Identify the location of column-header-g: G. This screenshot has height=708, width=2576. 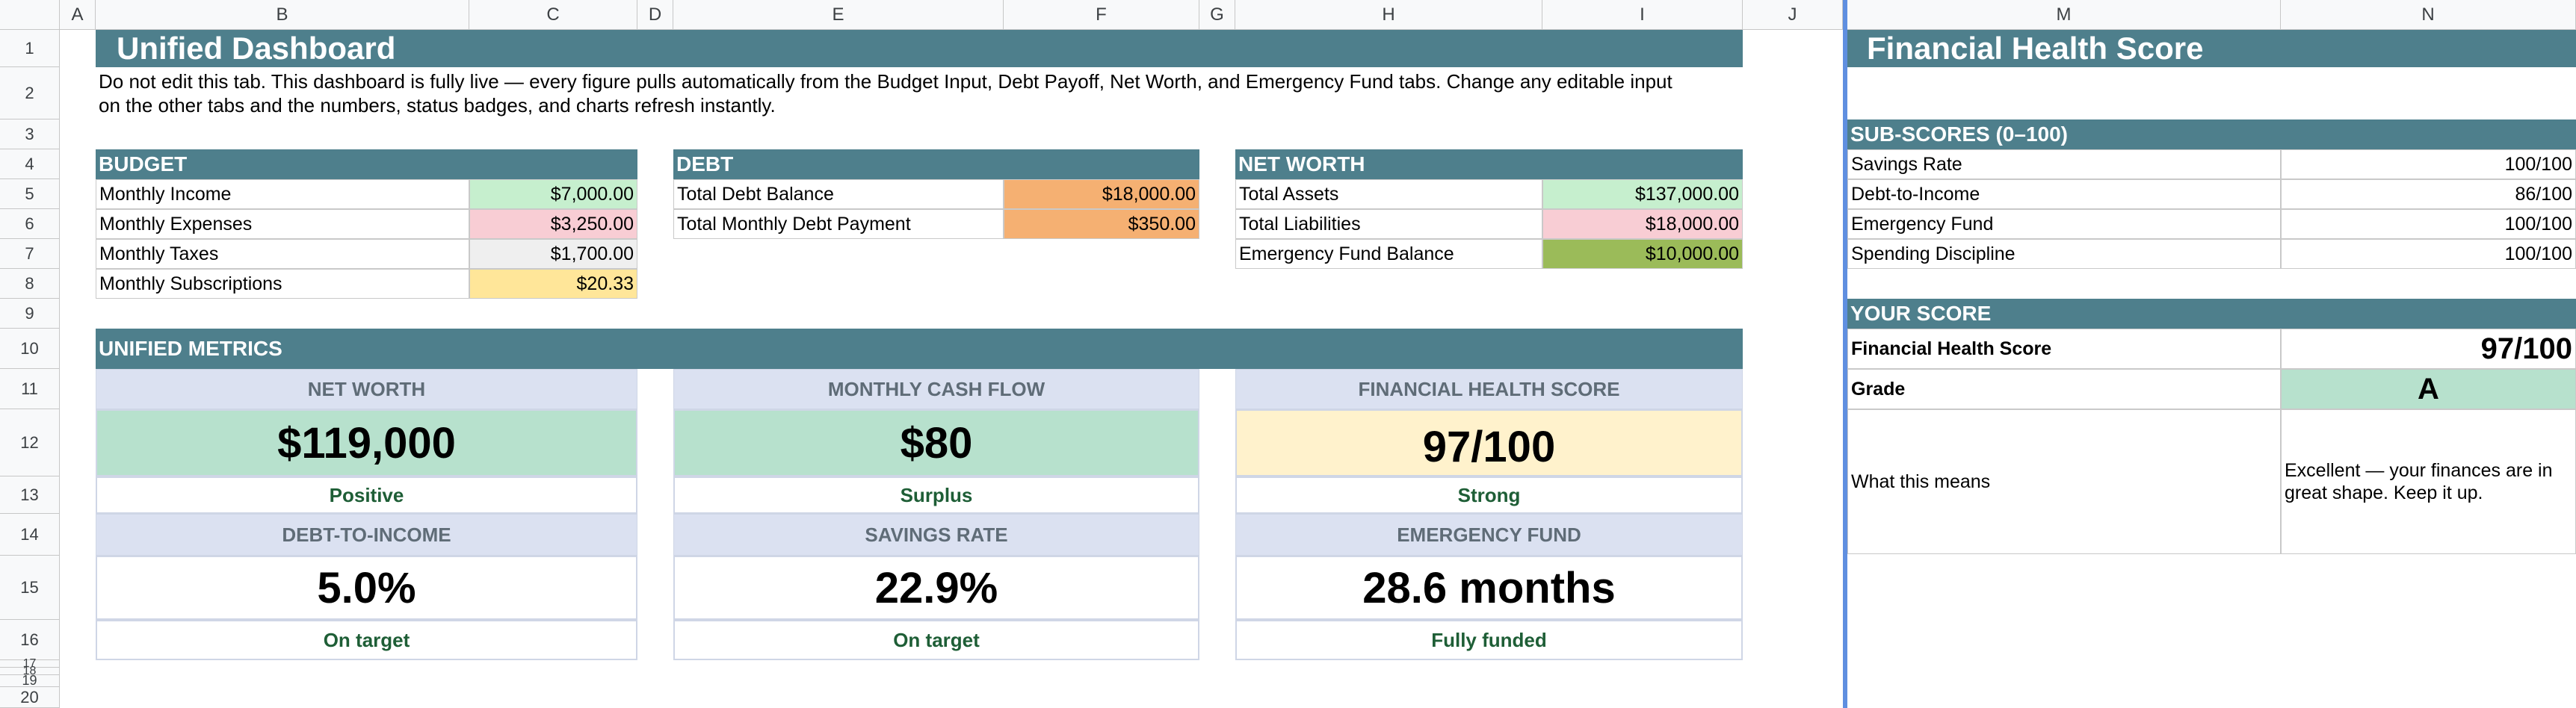
(1217, 15).